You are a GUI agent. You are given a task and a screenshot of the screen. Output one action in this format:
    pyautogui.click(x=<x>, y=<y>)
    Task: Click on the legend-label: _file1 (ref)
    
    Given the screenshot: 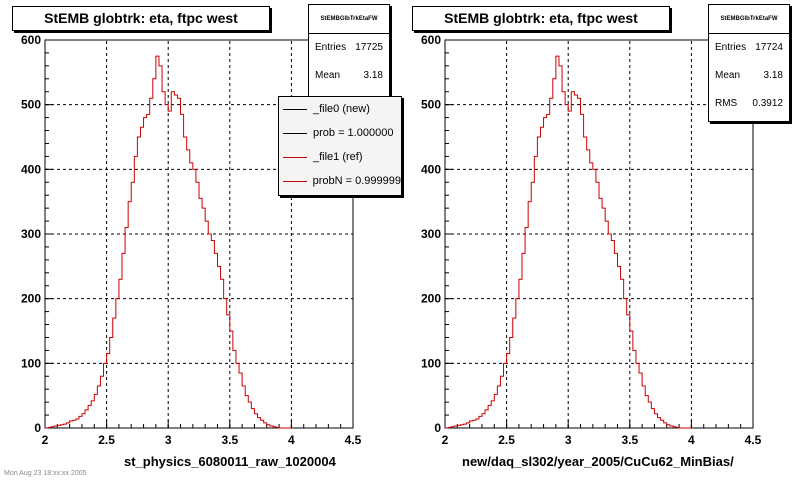 What is the action you would take?
    pyautogui.click(x=338, y=157)
    